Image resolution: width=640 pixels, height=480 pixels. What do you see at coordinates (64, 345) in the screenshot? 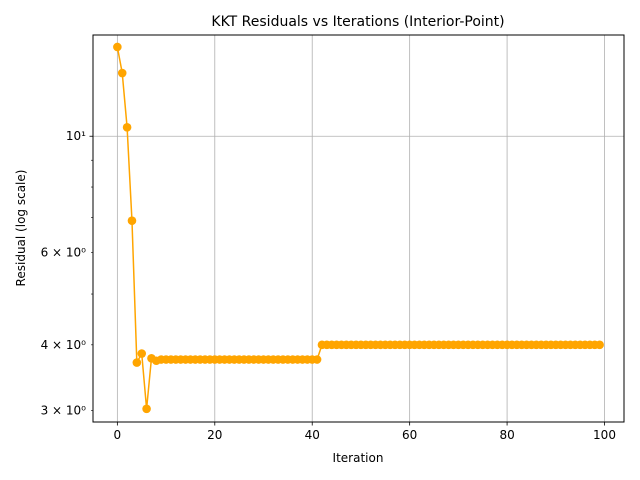
I see `y-minor-tick-label: 4 × 10⁰` at bounding box center [64, 345].